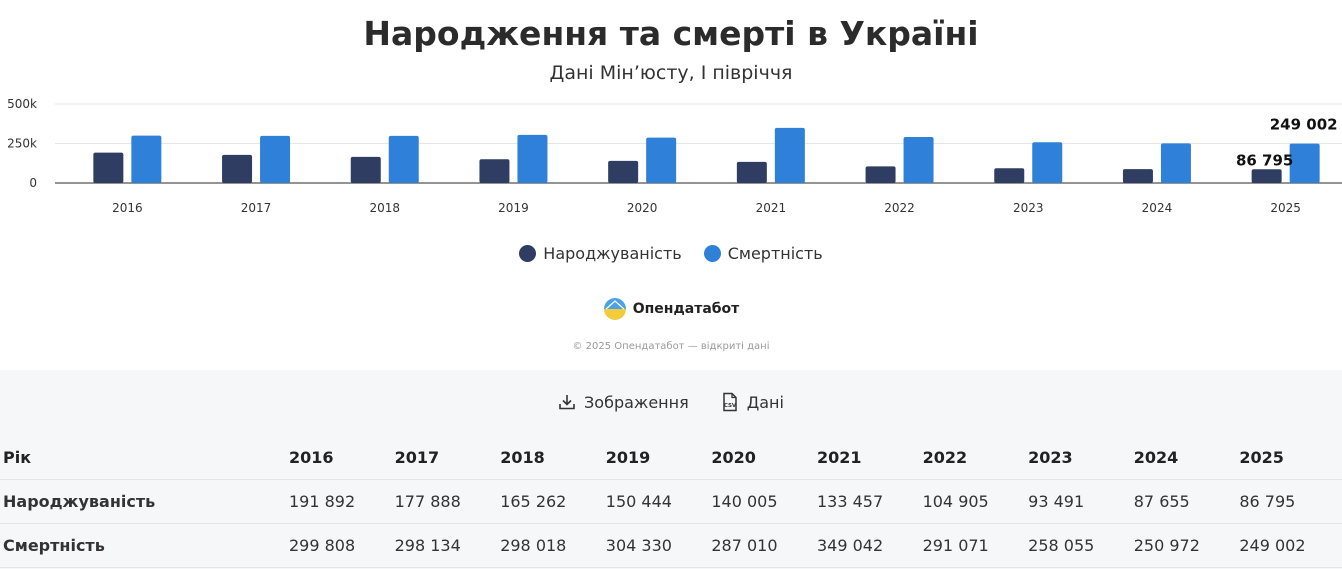  What do you see at coordinates (567, 402) in the screenshot?
I see `download-icon` at bounding box center [567, 402].